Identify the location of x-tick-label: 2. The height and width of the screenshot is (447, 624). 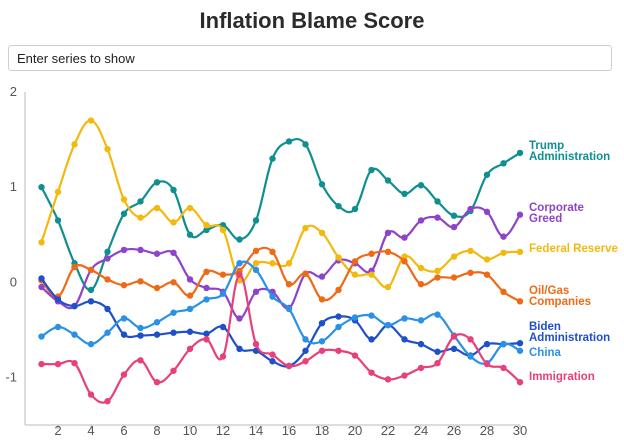
(57, 430).